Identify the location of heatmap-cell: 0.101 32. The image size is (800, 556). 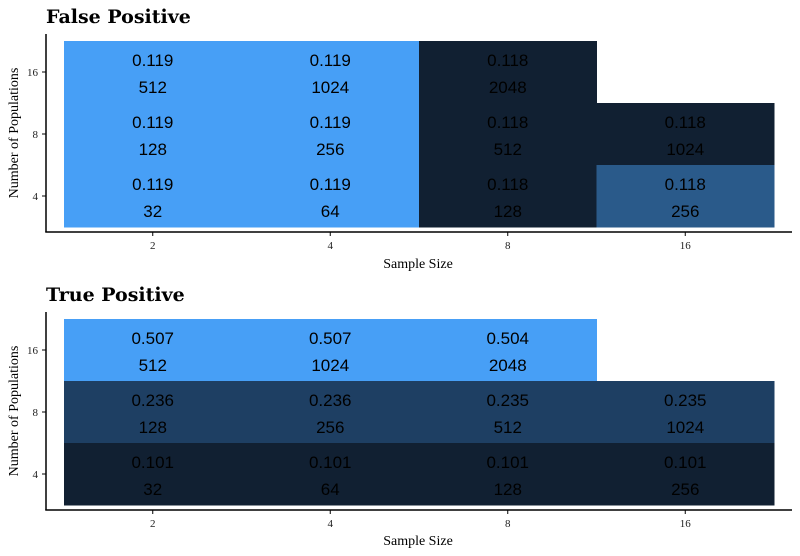
(153, 474).